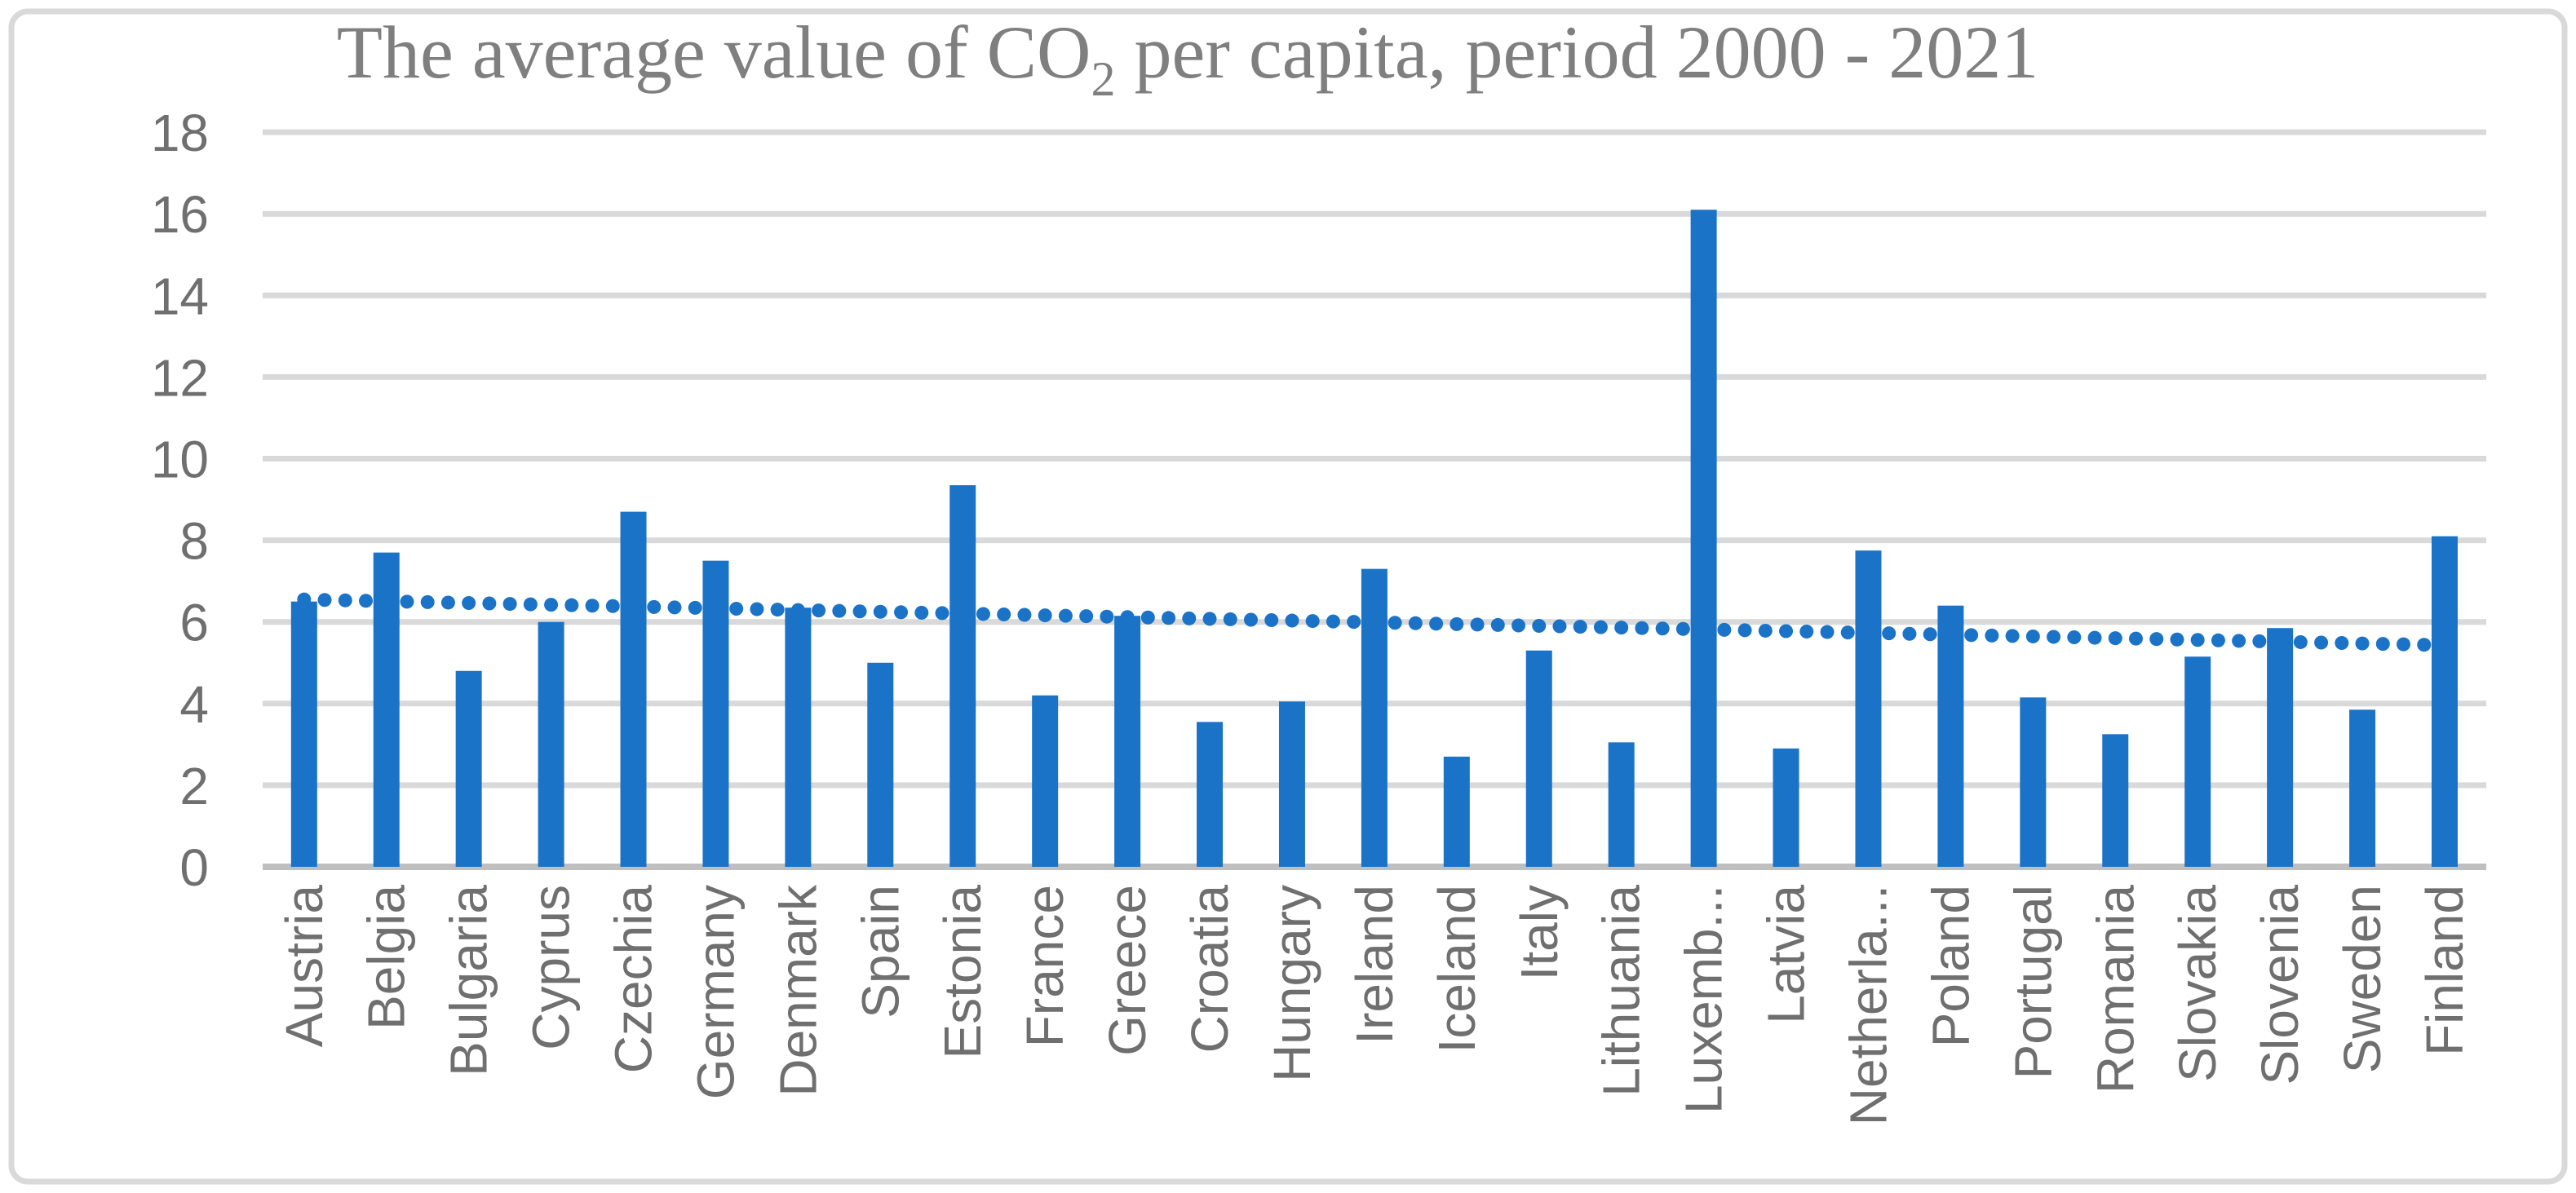 The image size is (2576, 1193). I want to click on x-axis-category-label: Latvia, so click(1786, 954).